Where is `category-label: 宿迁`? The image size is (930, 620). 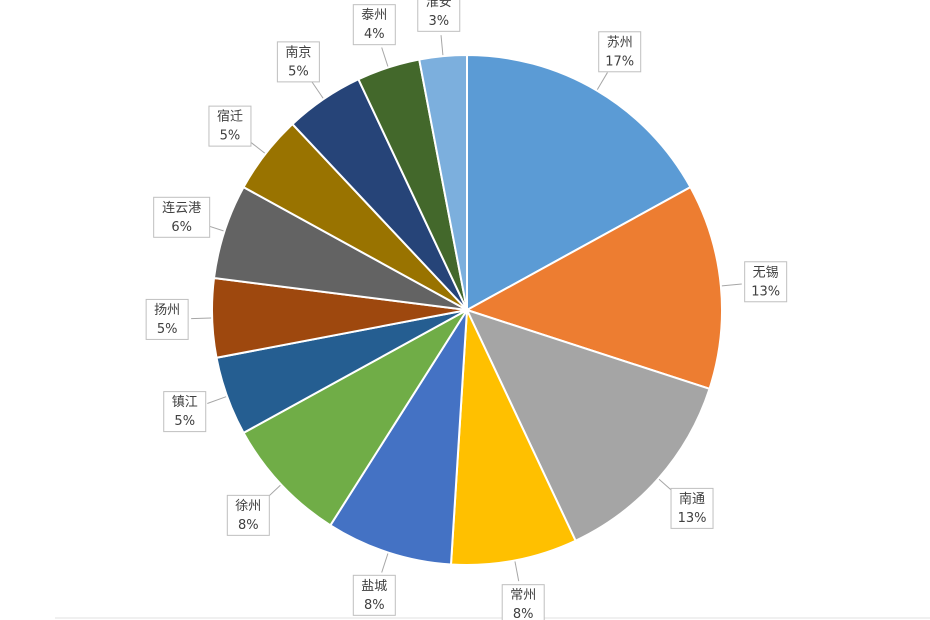 category-label: 宿迁 is located at coordinates (230, 117).